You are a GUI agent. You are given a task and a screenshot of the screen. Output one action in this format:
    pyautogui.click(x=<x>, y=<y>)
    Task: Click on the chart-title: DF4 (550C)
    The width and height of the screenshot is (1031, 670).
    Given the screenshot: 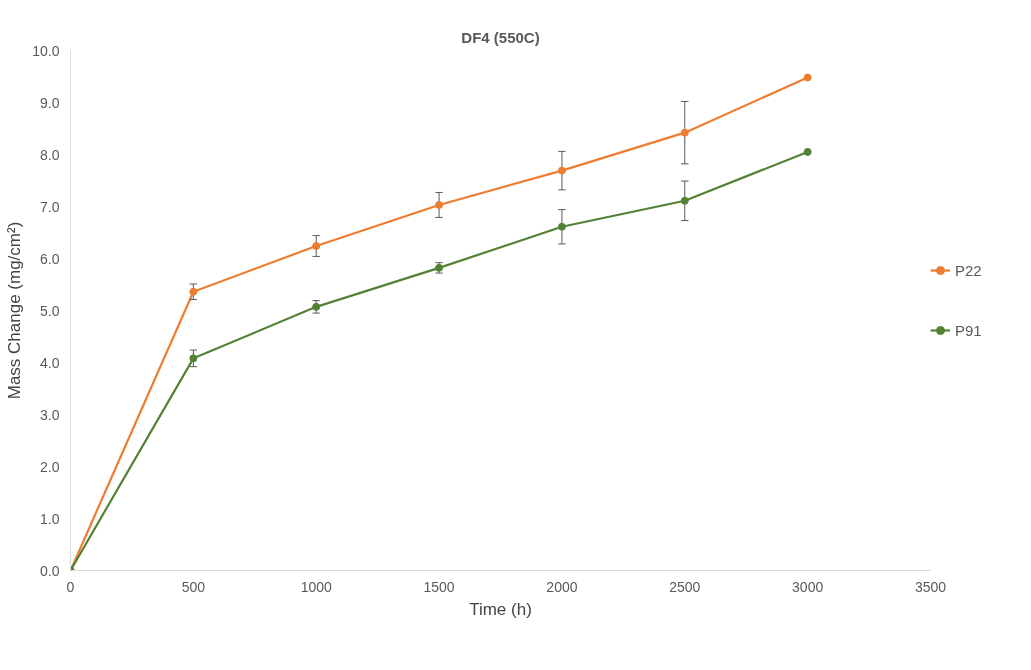 What is the action you would take?
    pyautogui.click(x=500, y=37)
    